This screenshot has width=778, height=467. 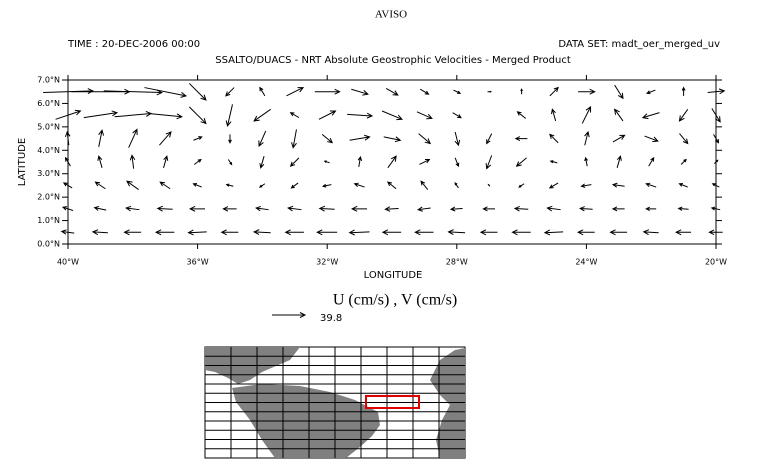 I want to click on y-tick-label: 4.0°N, so click(x=48, y=150).